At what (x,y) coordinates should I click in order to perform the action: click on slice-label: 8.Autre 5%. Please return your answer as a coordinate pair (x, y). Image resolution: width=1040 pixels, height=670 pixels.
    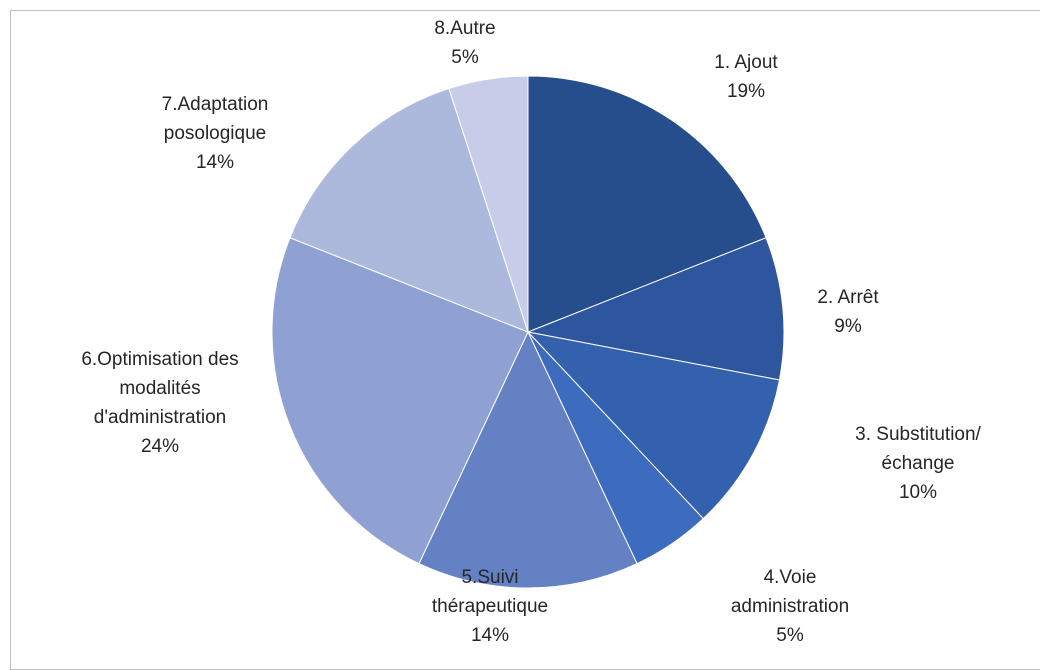
    Looking at the image, I should click on (465, 43).